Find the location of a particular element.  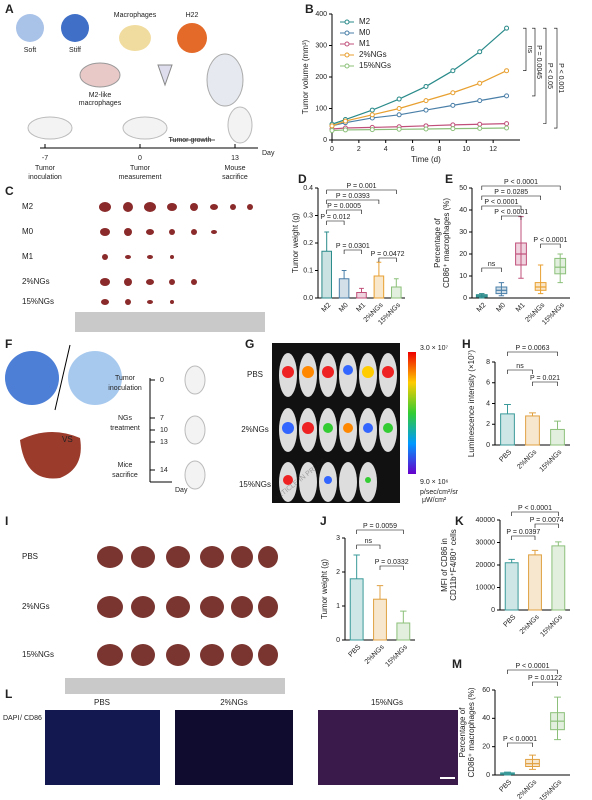

y-tick-label: 6 is located at coordinates (488, 383).